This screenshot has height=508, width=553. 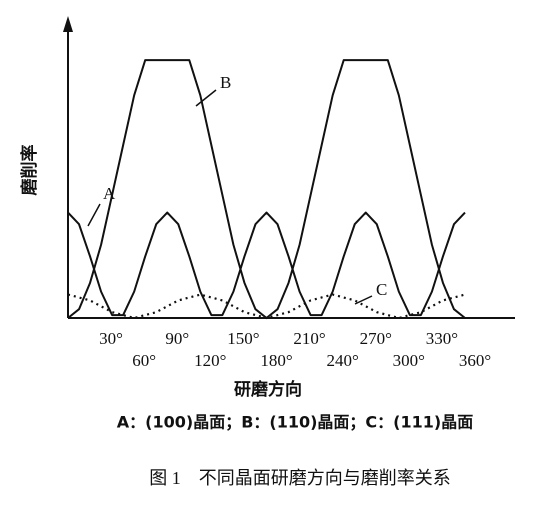 I want to click on annotation: B, so click(x=225, y=82).